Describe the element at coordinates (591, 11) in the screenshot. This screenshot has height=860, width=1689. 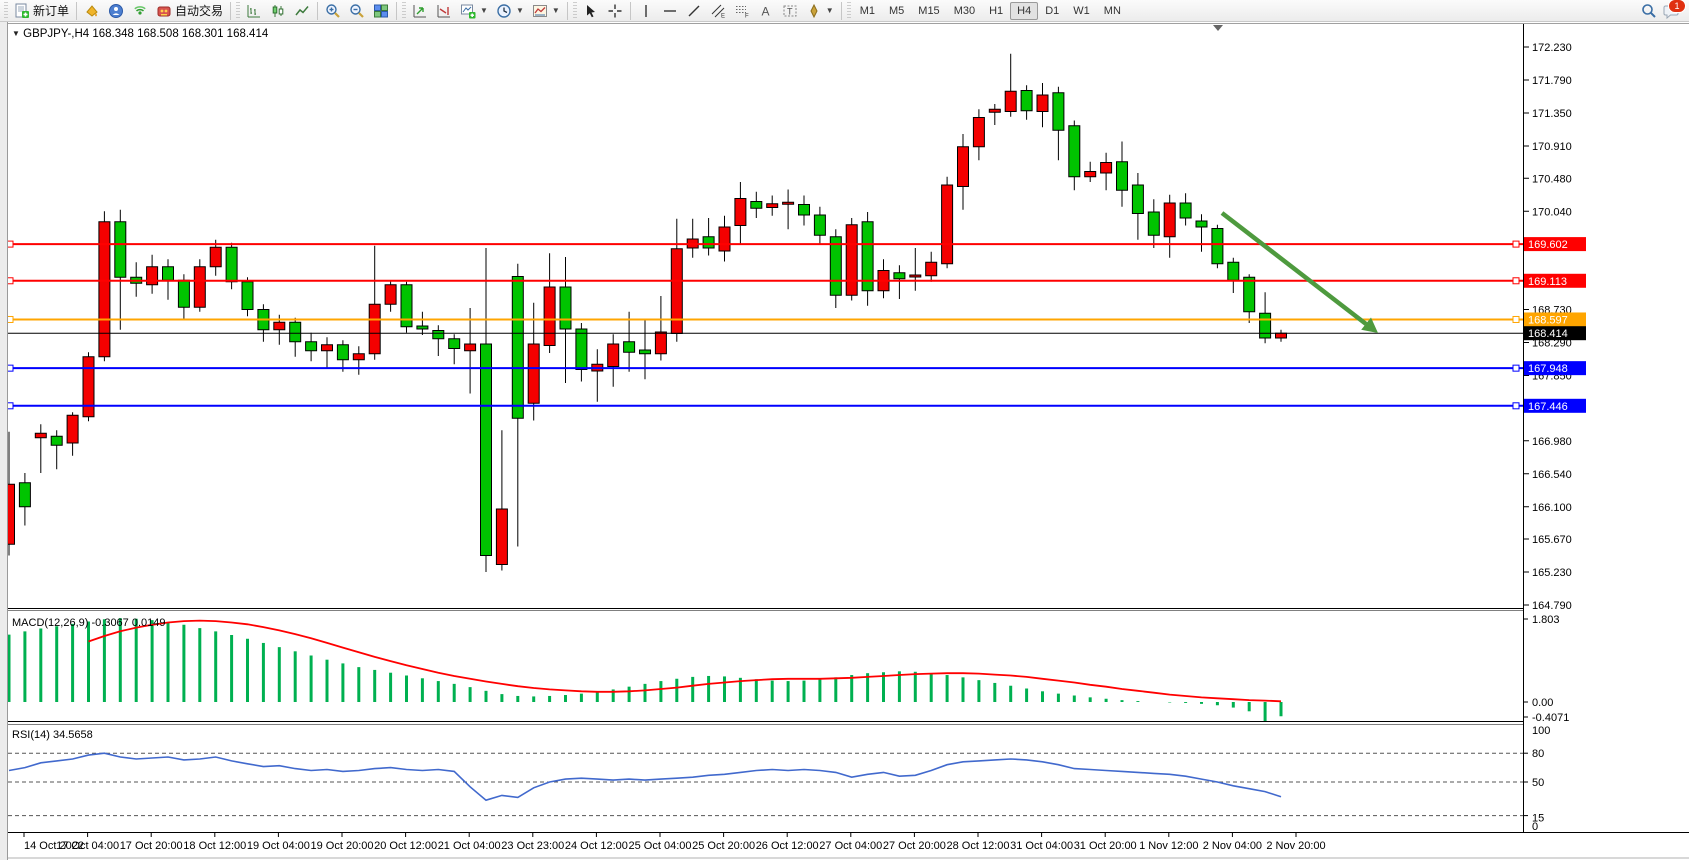
I see `cursor-button` at that location.